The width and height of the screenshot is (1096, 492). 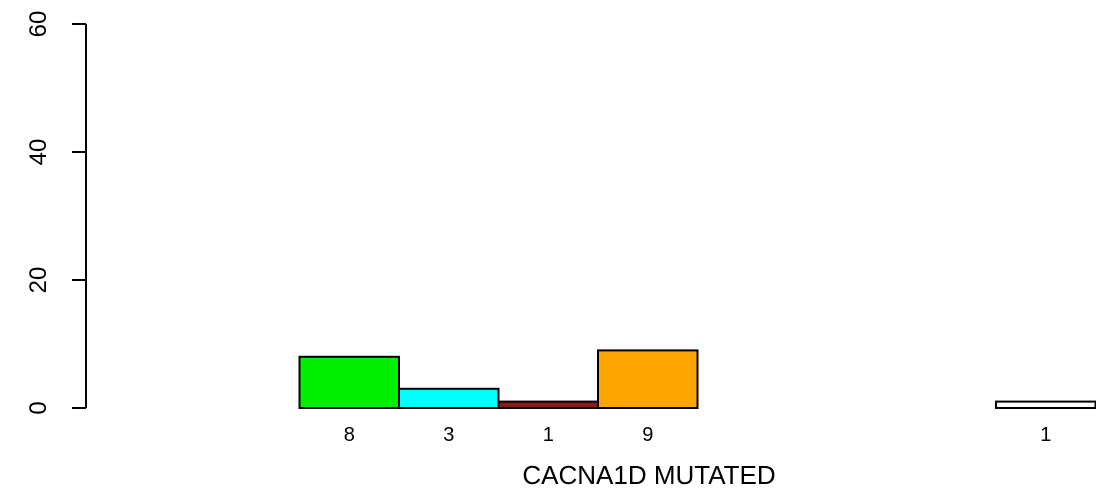 I want to click on bar-count-label: 8, so click(x=349, y=435).